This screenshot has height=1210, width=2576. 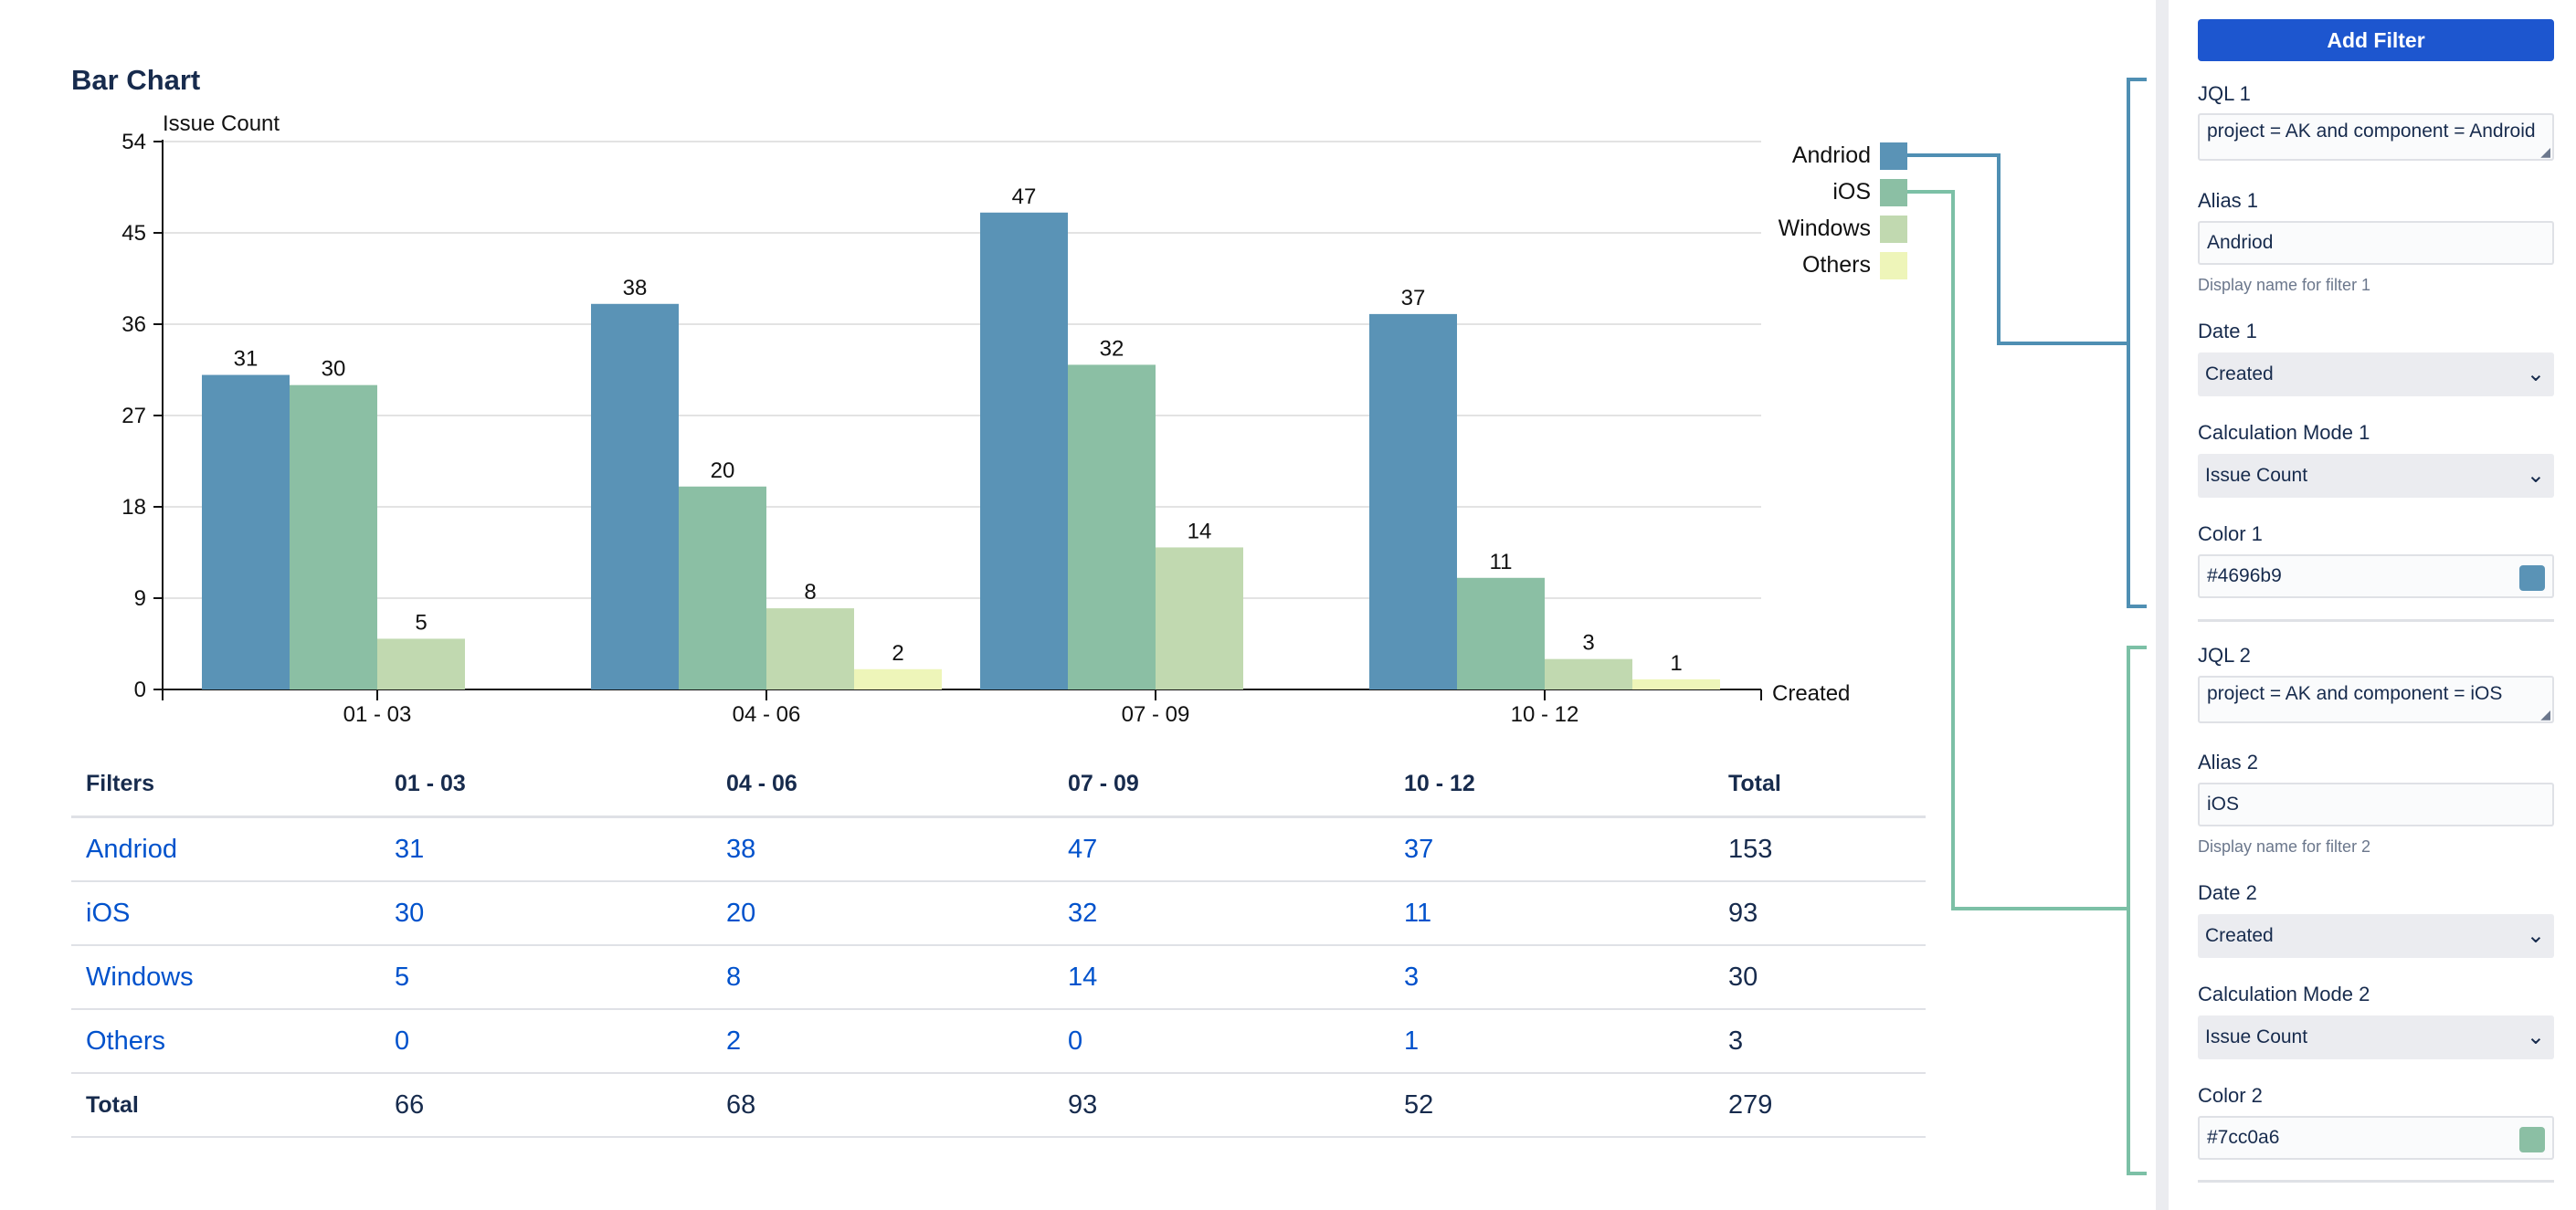 I want to click on count-link: 8, so click(x=882, y=977).